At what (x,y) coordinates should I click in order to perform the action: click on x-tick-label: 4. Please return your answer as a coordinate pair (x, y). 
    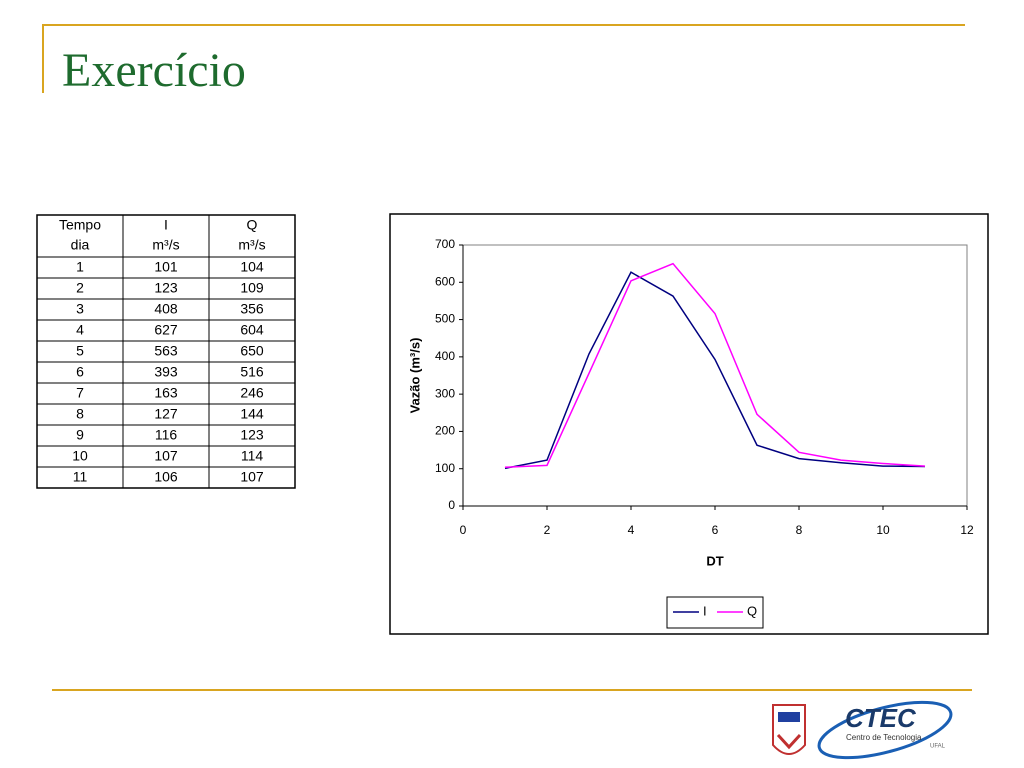
    Looking at the image, I should click on (631, 530).